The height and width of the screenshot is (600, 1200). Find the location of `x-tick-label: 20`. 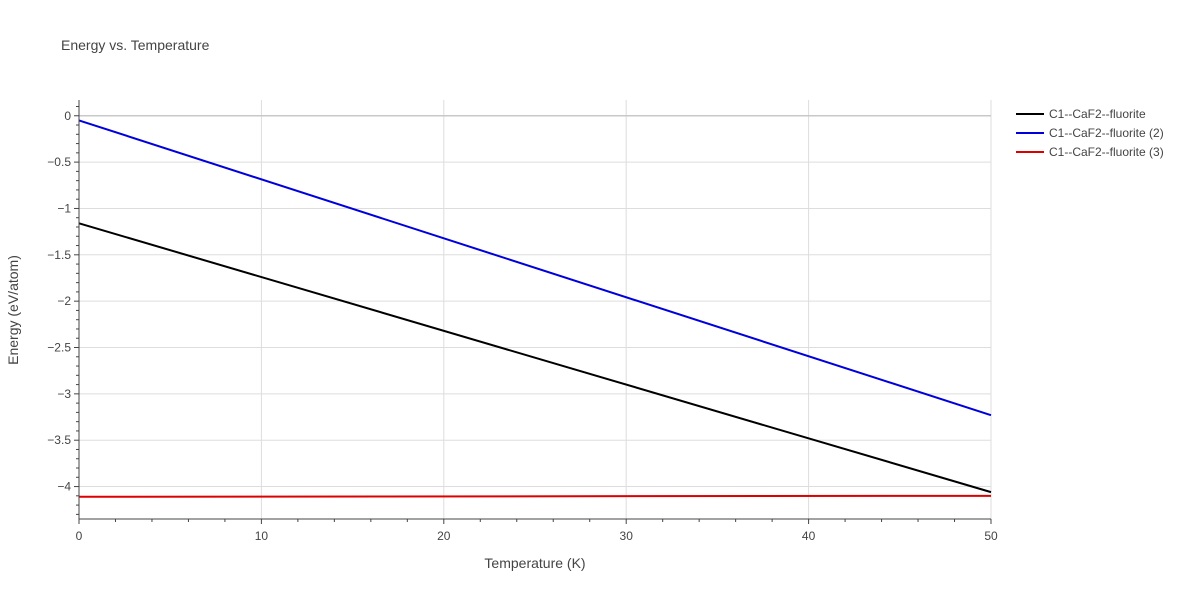

x-tick-label: 20 is located at coordinates (444, 536).